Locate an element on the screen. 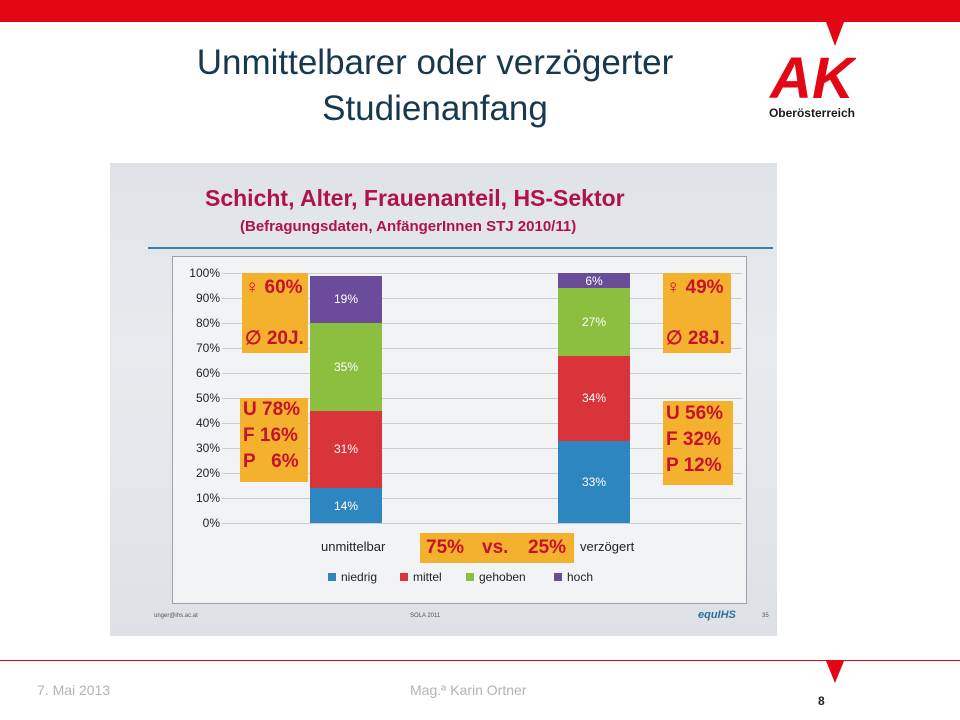 The width and height of the screenshot is (960, 720). ak-logo-letters: AK is located at coordinates (812, 78).